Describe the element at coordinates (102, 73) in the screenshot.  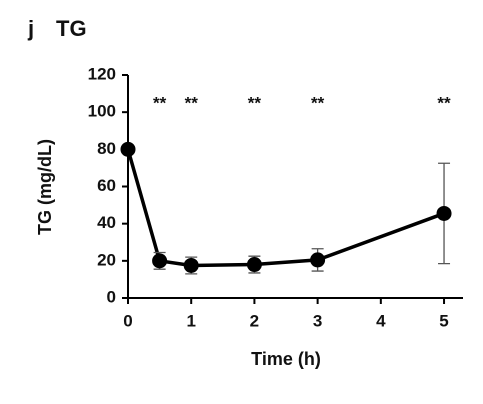
I see `y-tick-label: 120` at that location.